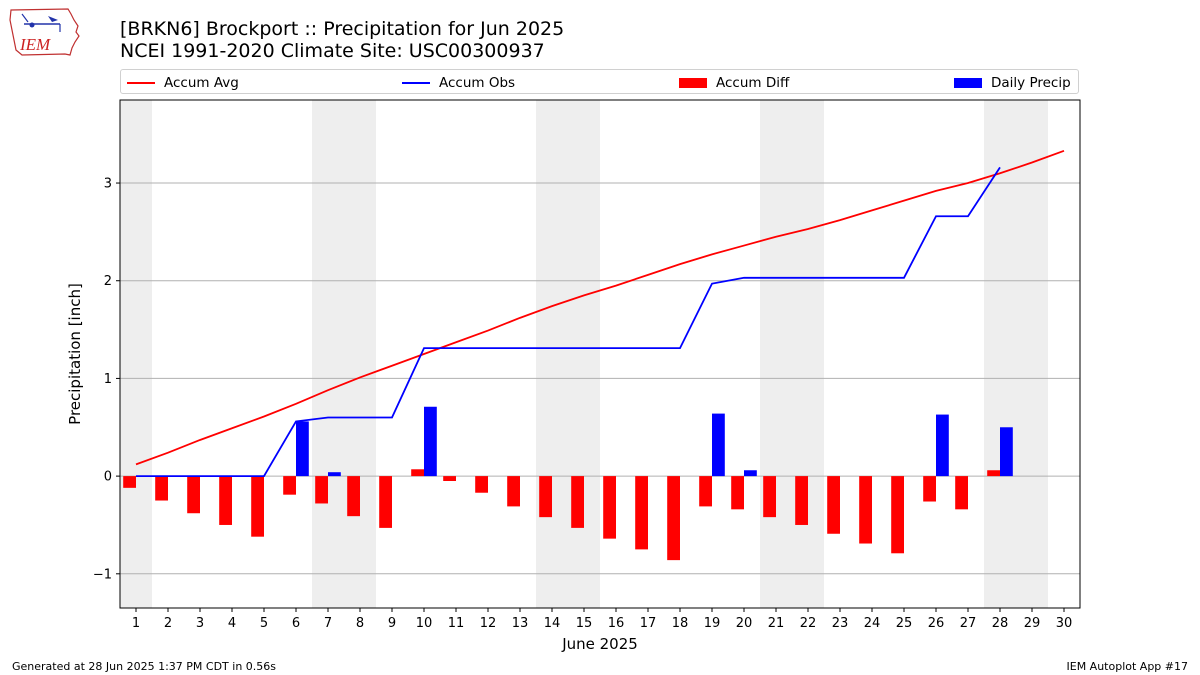  What do you see at coordinates (693, 82) in the screenshot?
I see `legend-swatch-accum-diff` at bounding box center [693, 82].